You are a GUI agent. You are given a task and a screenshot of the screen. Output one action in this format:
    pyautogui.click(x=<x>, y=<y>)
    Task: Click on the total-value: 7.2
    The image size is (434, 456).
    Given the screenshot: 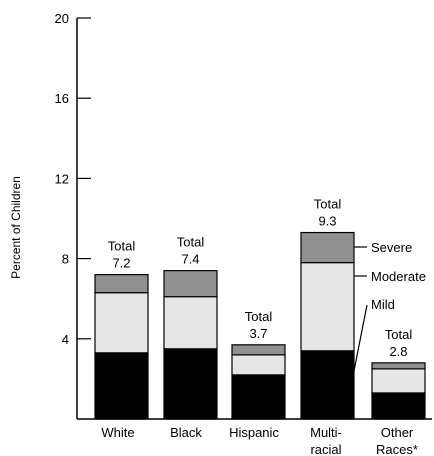 What is the action you would take?
    pyautogui.click(x=121, y=263)
    